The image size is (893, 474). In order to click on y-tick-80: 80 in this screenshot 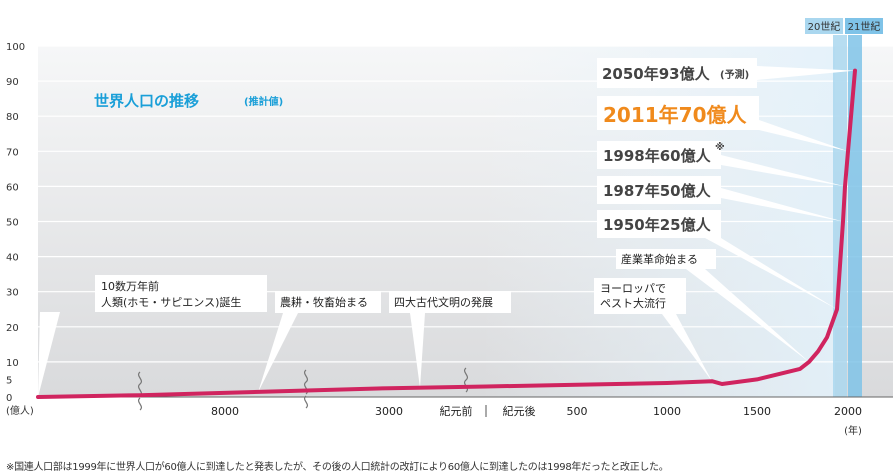, I will do `click(12, 117)`.